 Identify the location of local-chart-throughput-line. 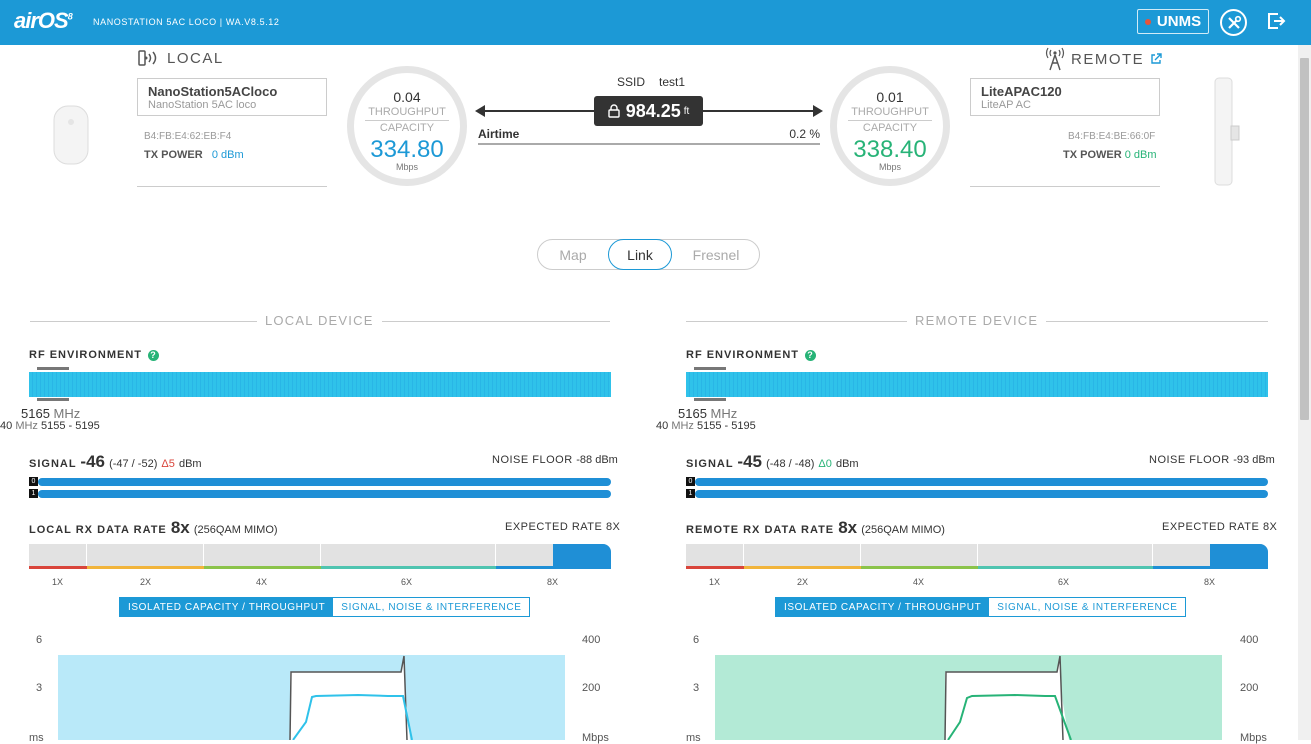
(352, 716).